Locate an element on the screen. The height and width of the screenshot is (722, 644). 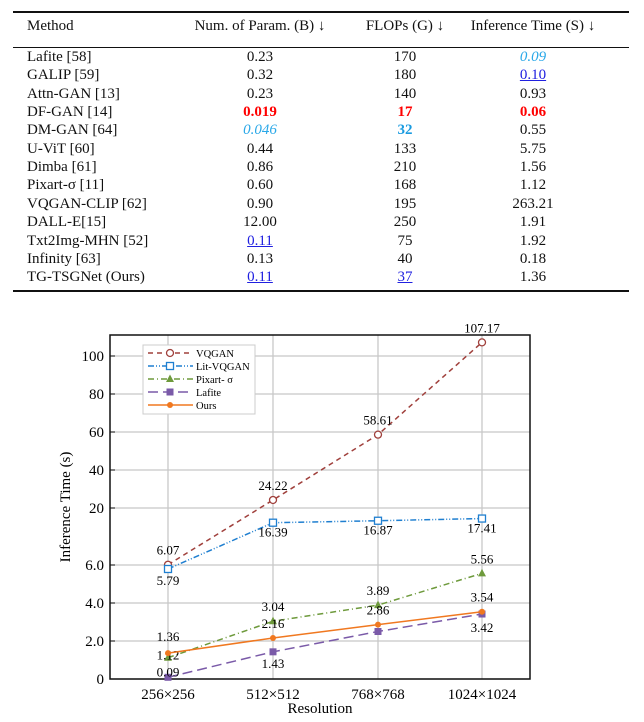
table-row: DM-GAN [64] 0.046 32 0.55 is located at coordinates (322, 130).